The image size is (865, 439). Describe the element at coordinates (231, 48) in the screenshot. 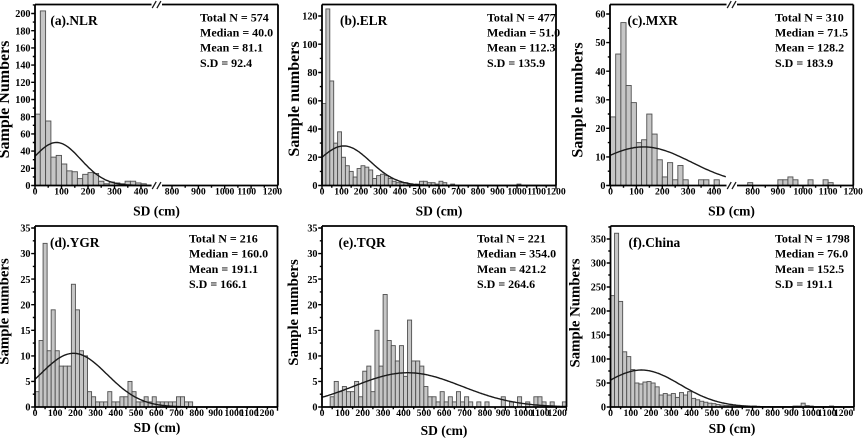

I see `svg-text: Mean = 81.1` at that location.